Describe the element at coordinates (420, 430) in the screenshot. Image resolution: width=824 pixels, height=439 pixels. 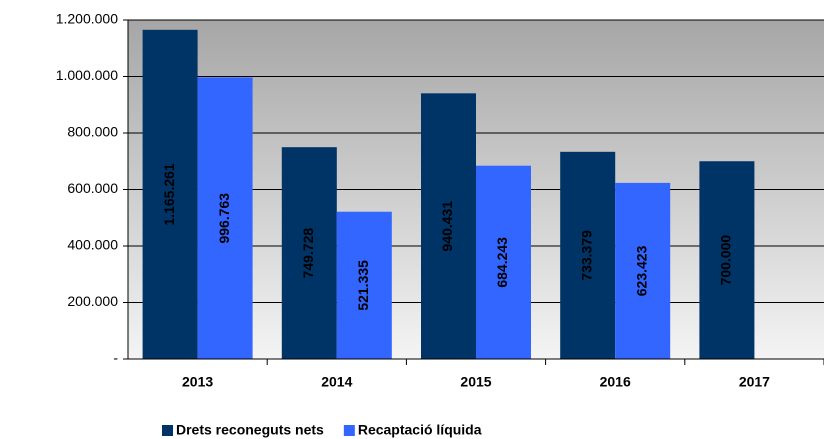
I see `legend-label: Recaptació líquida` at that location.